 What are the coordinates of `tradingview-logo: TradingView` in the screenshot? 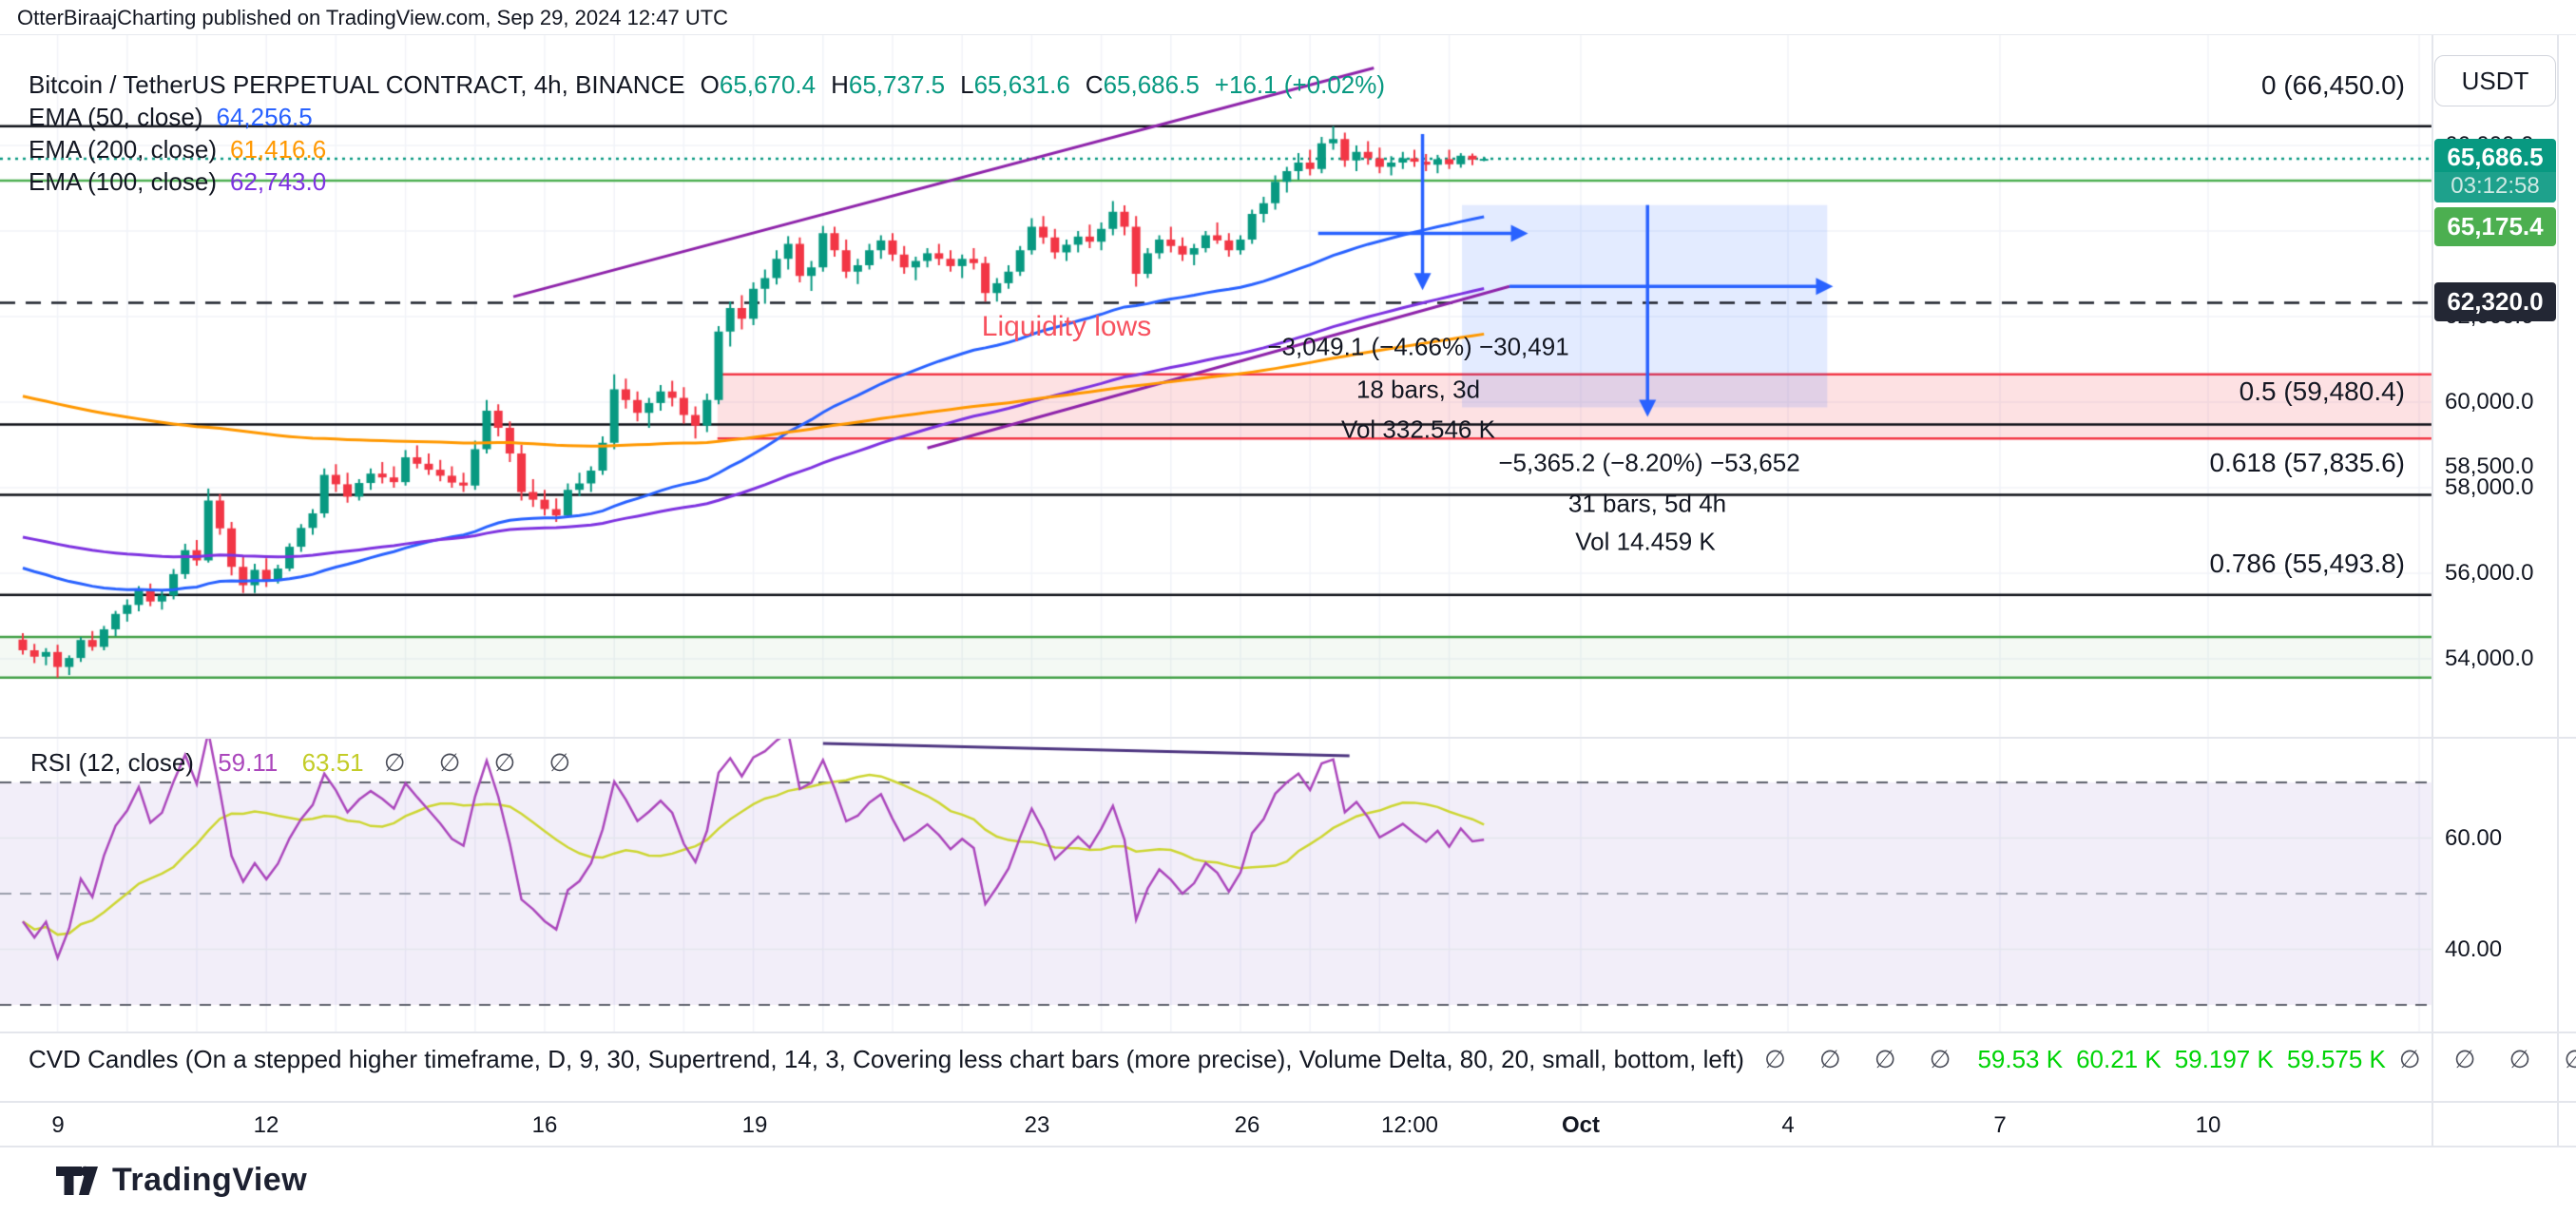 It's located at (181, 1180).